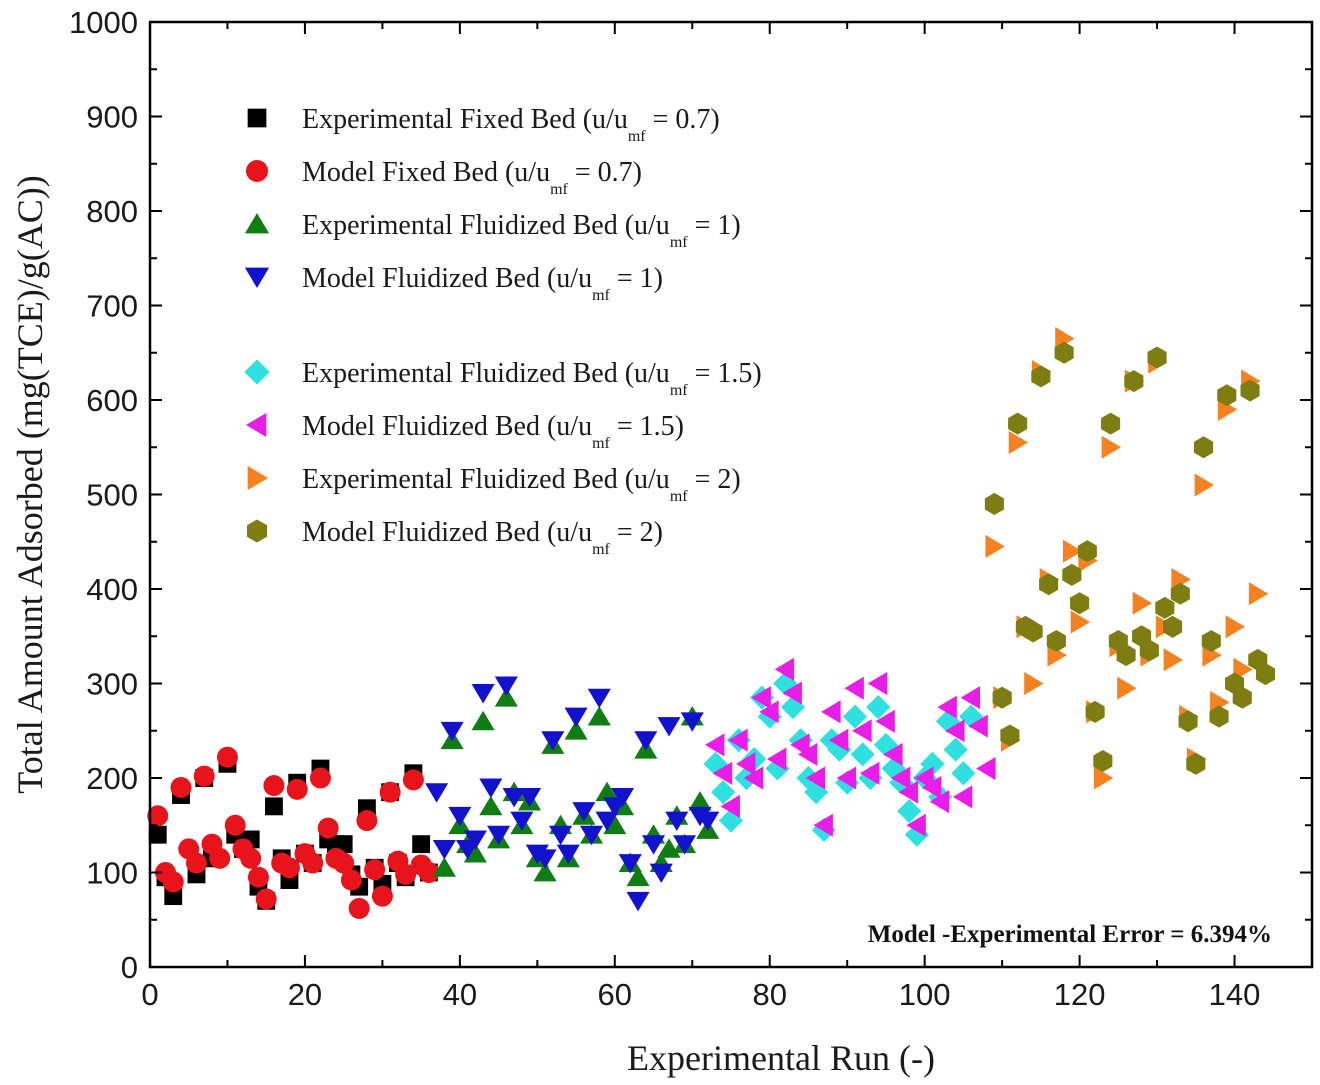  Describe the element at coordinates (925, 994) in the screenshot. I see `x-tick-label: 100` at that location.